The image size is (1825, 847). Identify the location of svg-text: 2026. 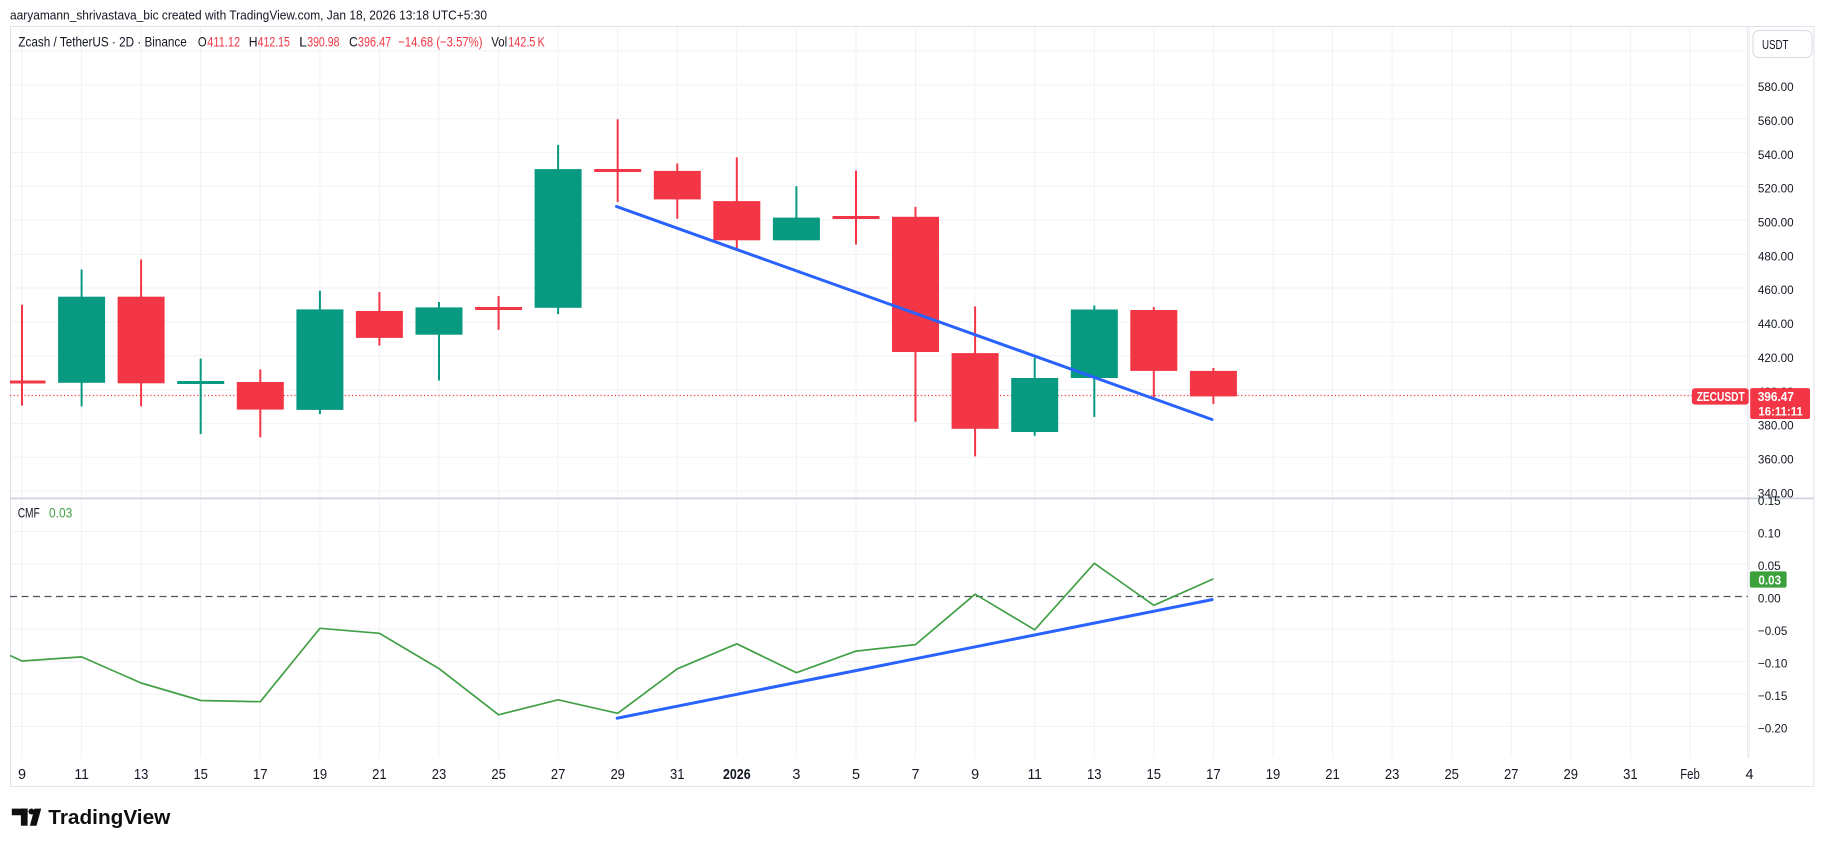
(737, 775).